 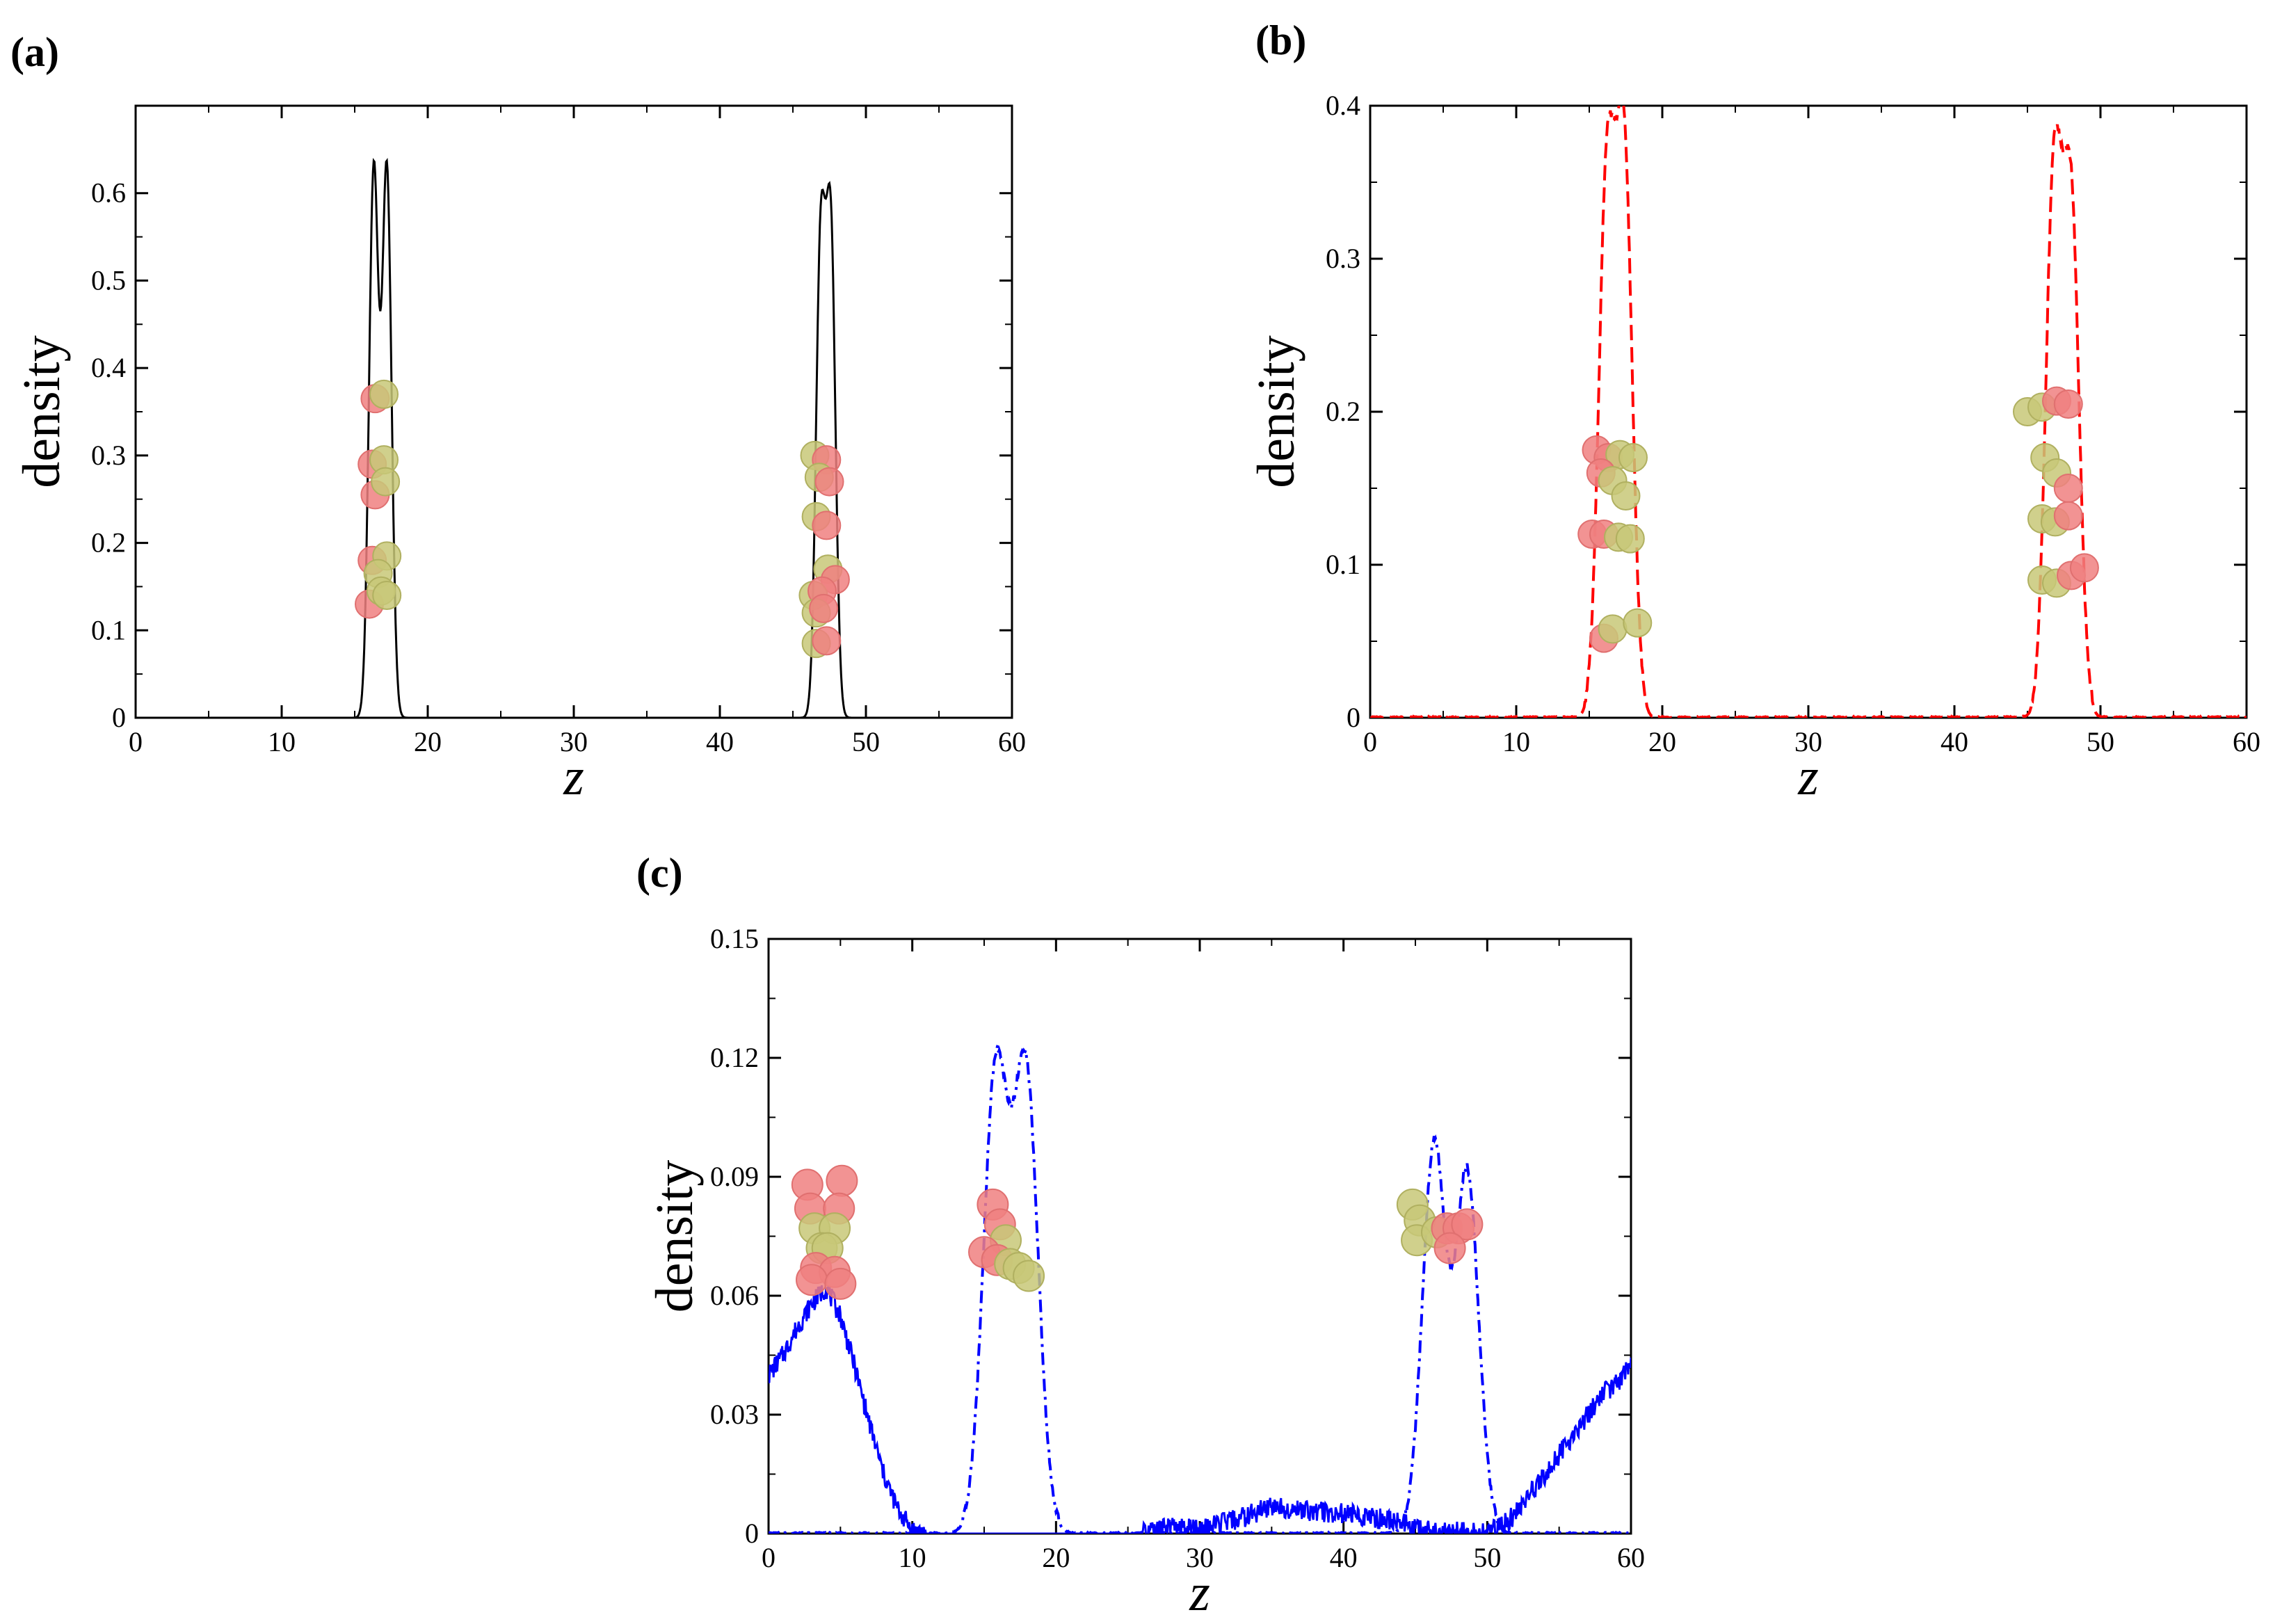 What do you see at coordinates (735, 1295) in the screenshot?
I see `y-tick-label: 0.06` at bounding box center [735, 1295].